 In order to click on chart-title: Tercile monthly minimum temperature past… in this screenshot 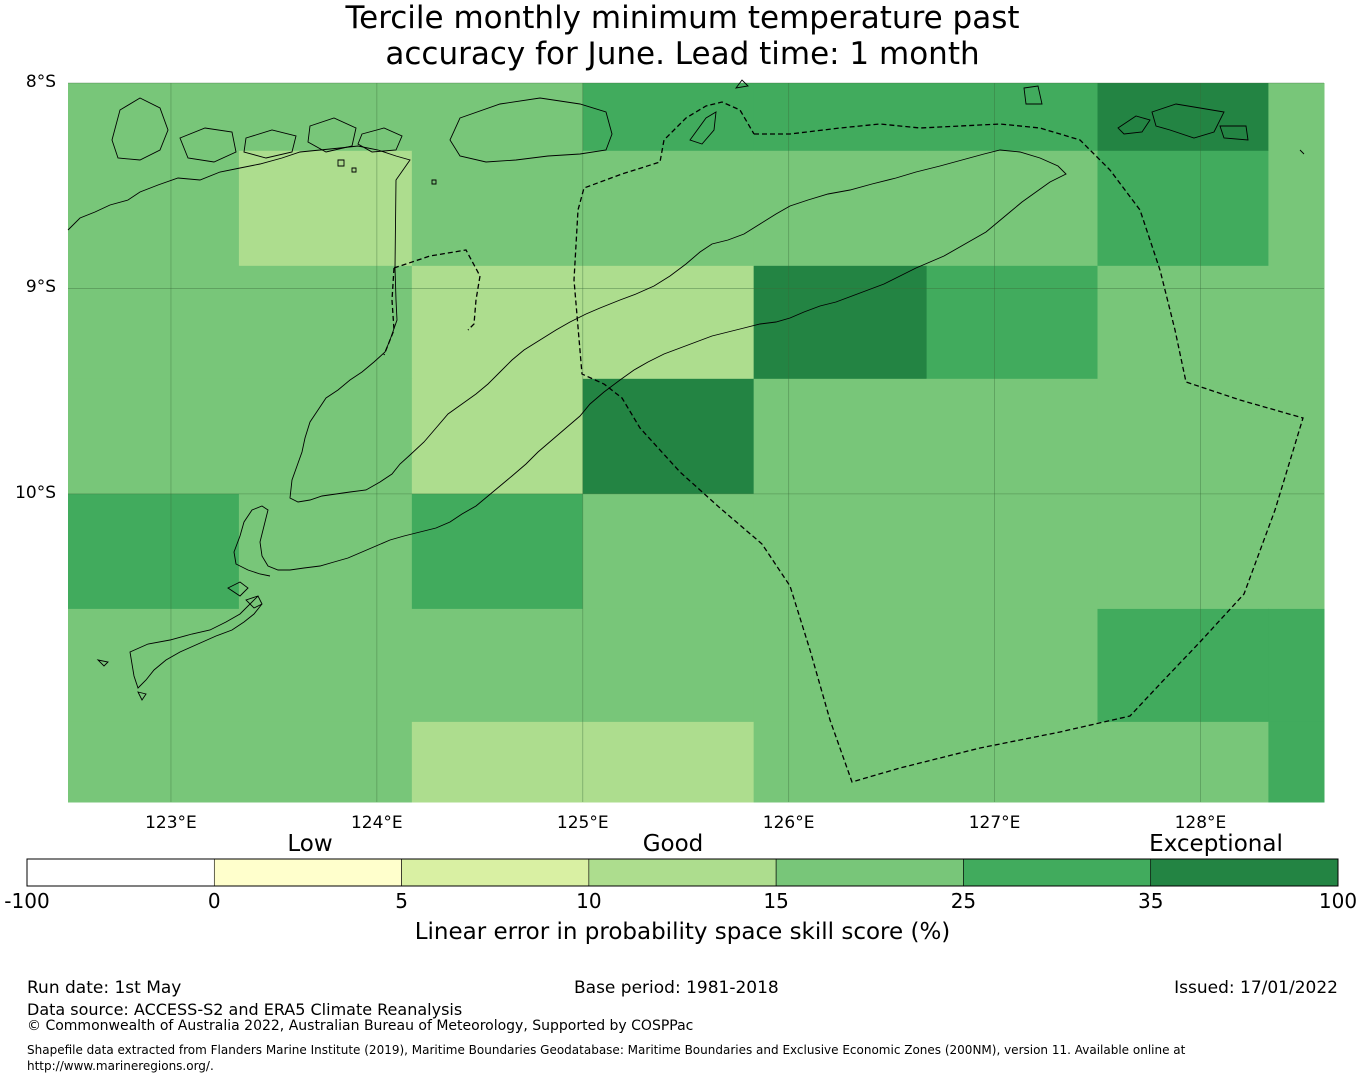, I will do `click(682, 36)`.